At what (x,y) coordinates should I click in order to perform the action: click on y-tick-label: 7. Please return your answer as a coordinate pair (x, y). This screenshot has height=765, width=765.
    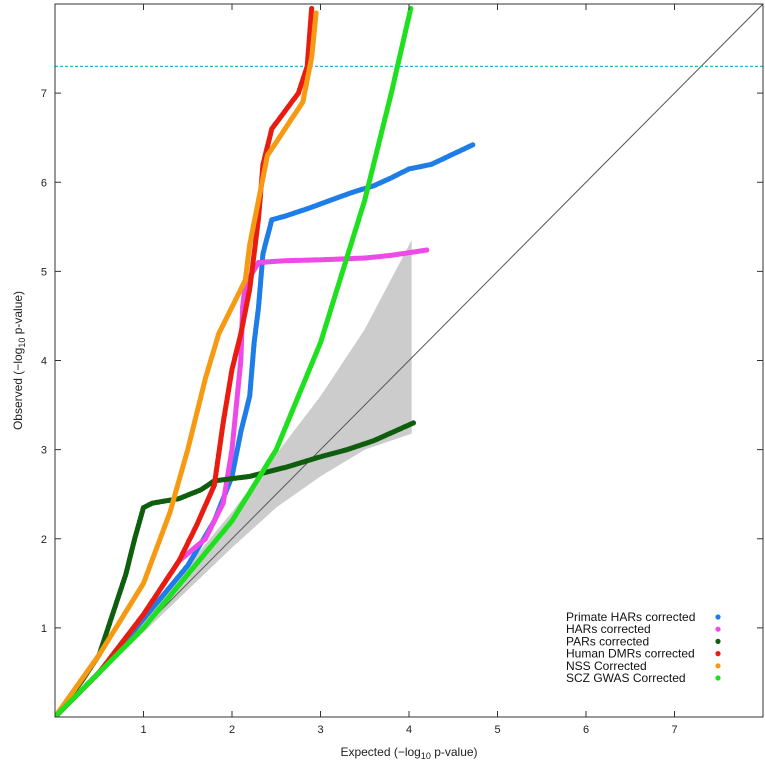
    Looking at the image, I should click on (44, 94).